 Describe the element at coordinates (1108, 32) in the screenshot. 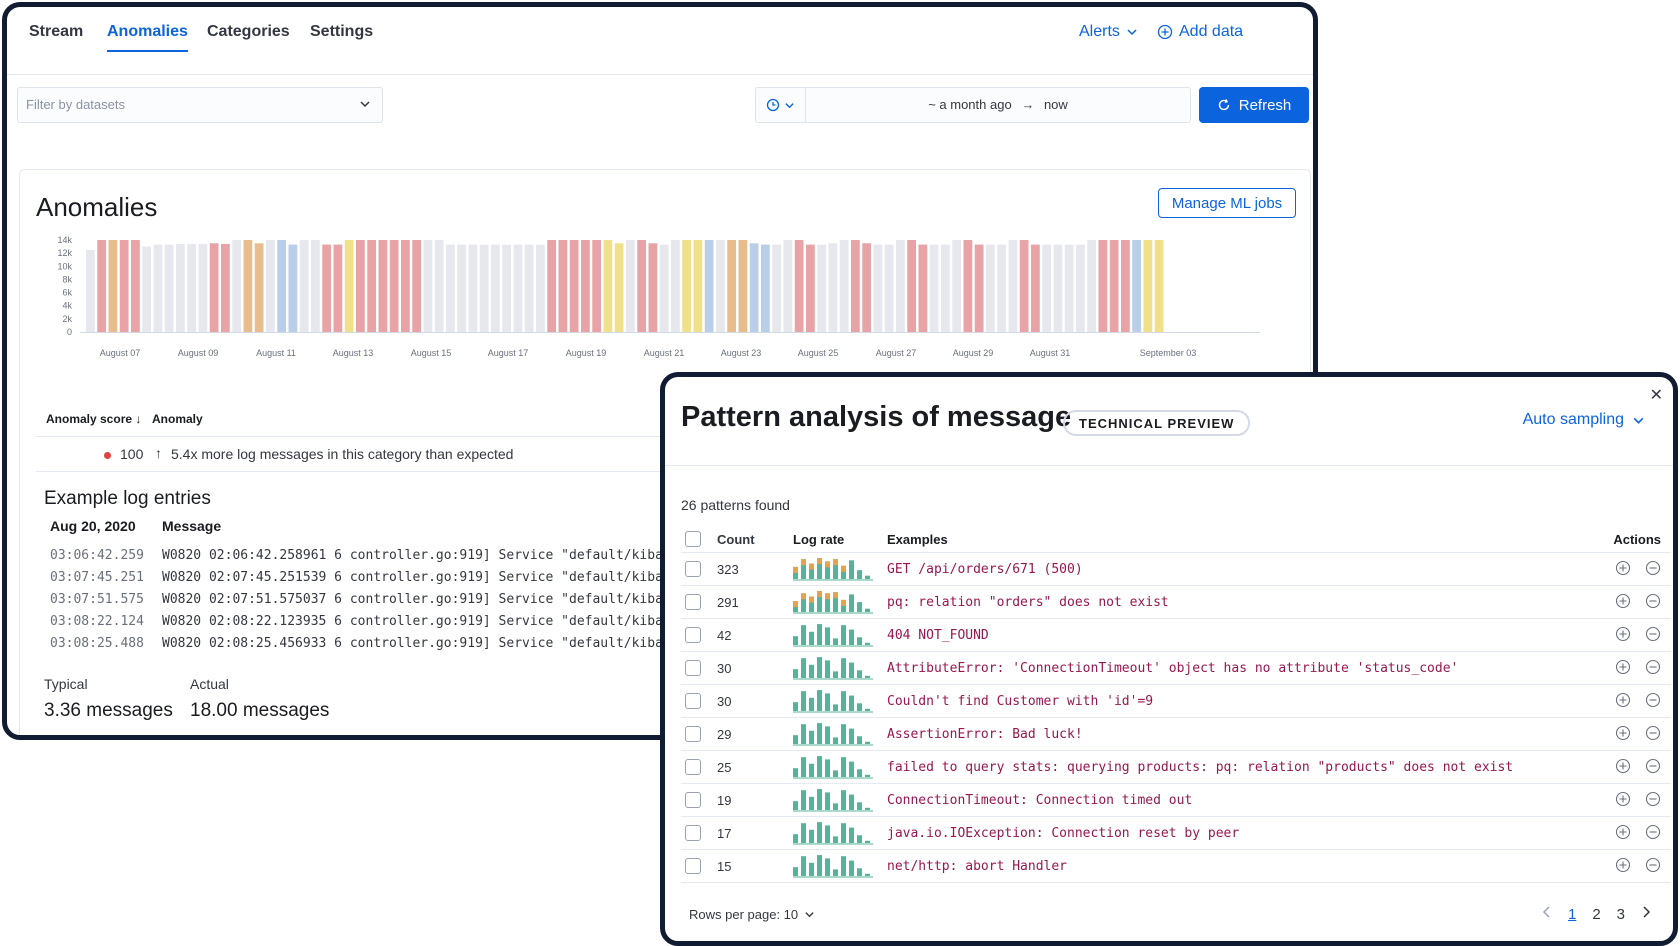

I see `alerts-menu: Alerts` at that location.